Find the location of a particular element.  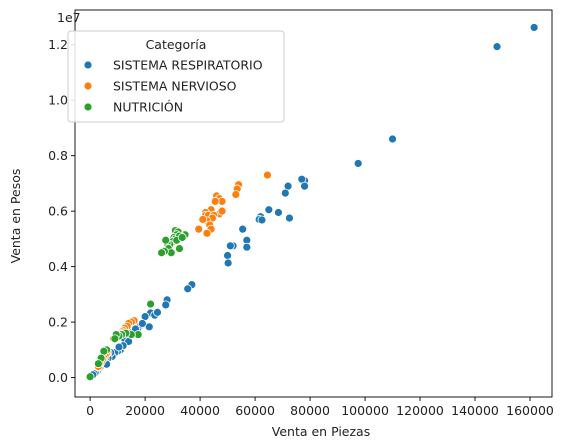

x-tick-label: 120000 is located at coordinates (420, 410).